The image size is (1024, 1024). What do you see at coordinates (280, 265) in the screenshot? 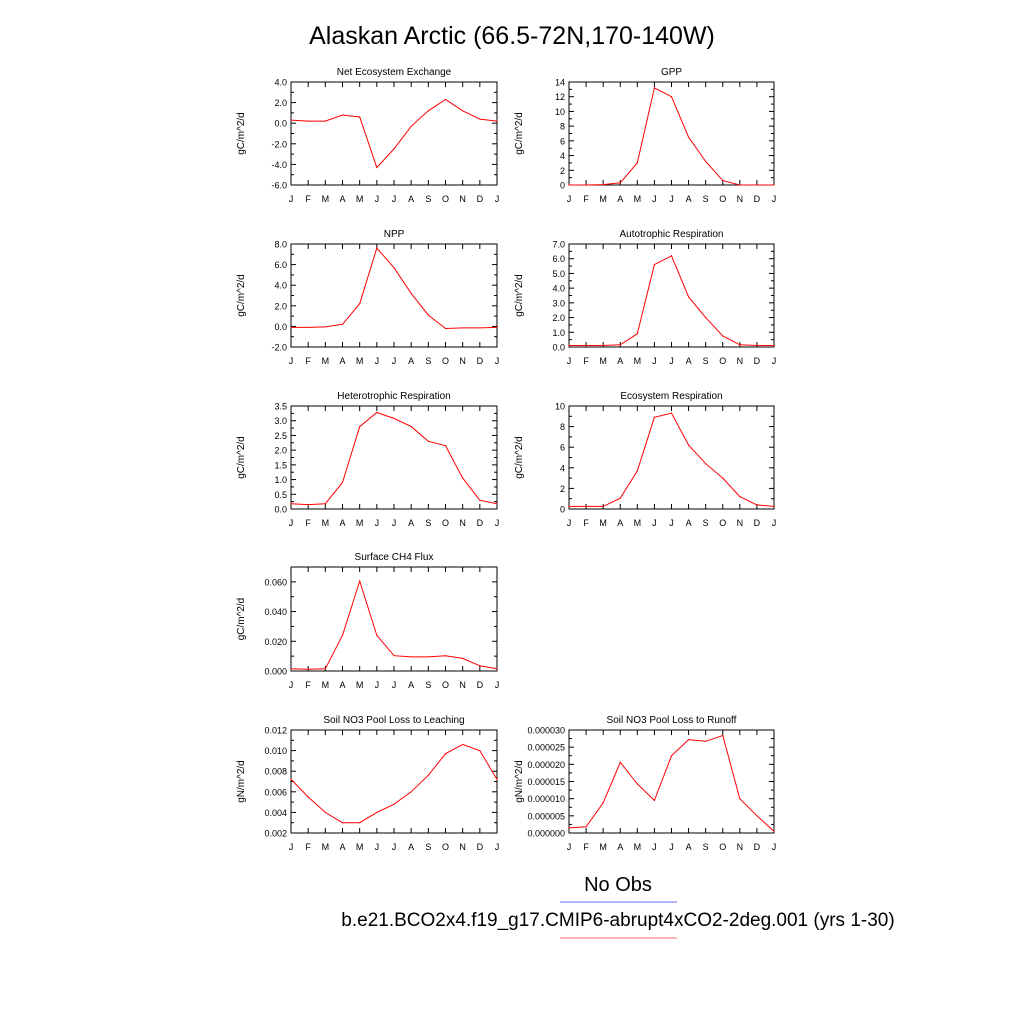
I see `y-tick-label: 6.0` at bounding box center [280, 265].